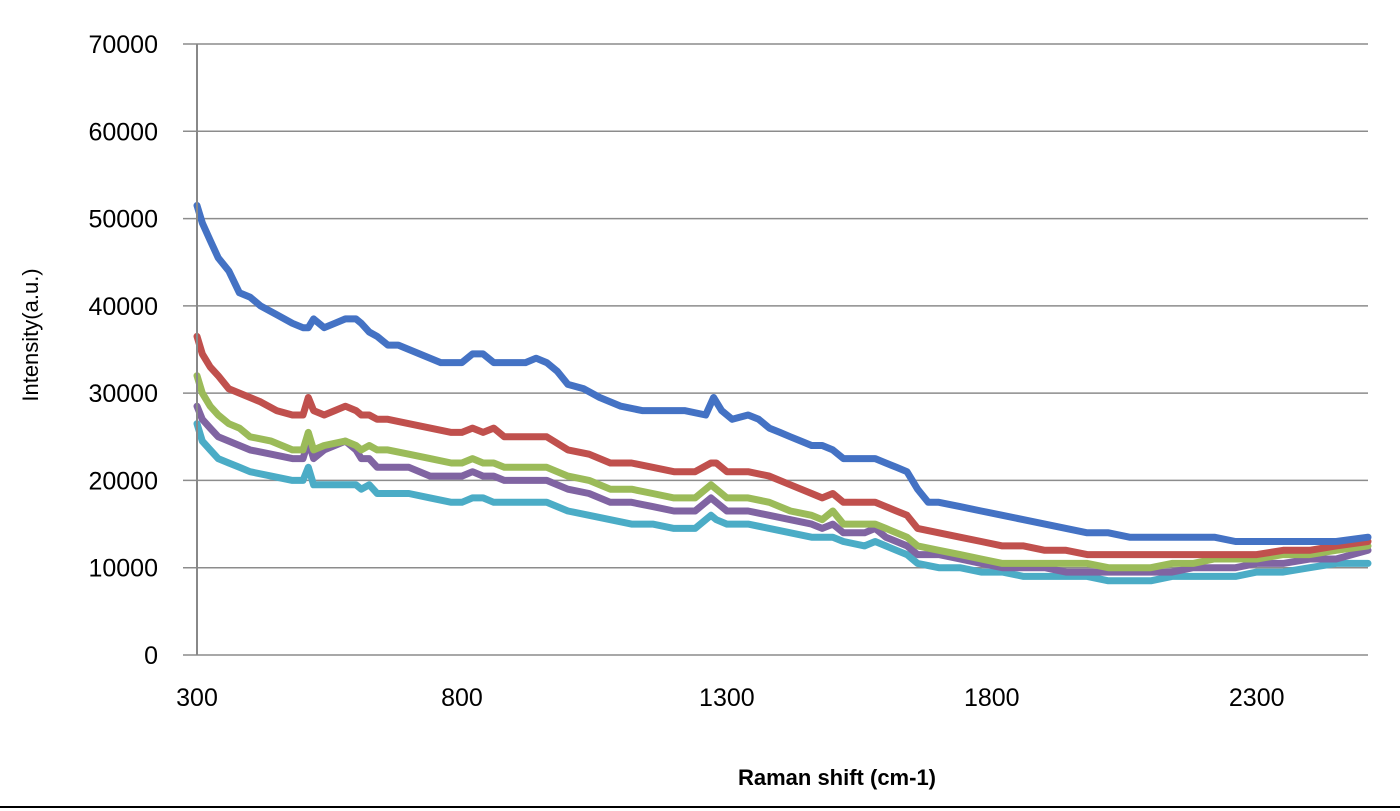 The image size is (1400, 811). What do you see at coordinates (837, 777) in the screenshot?
I see `x-axis-title: Raman shift (cm-1)` at bounding box center [837, 777].